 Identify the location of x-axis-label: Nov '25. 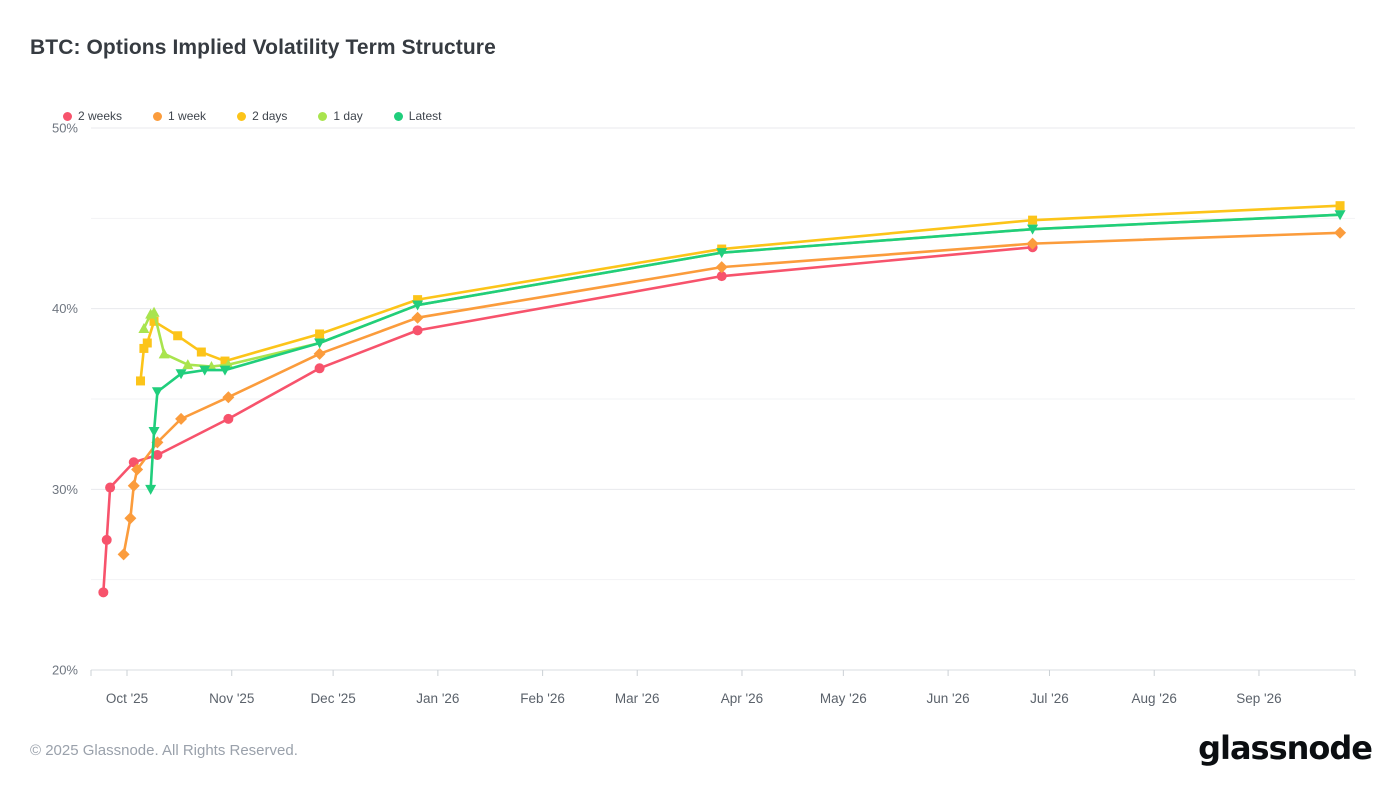
(231, 698).